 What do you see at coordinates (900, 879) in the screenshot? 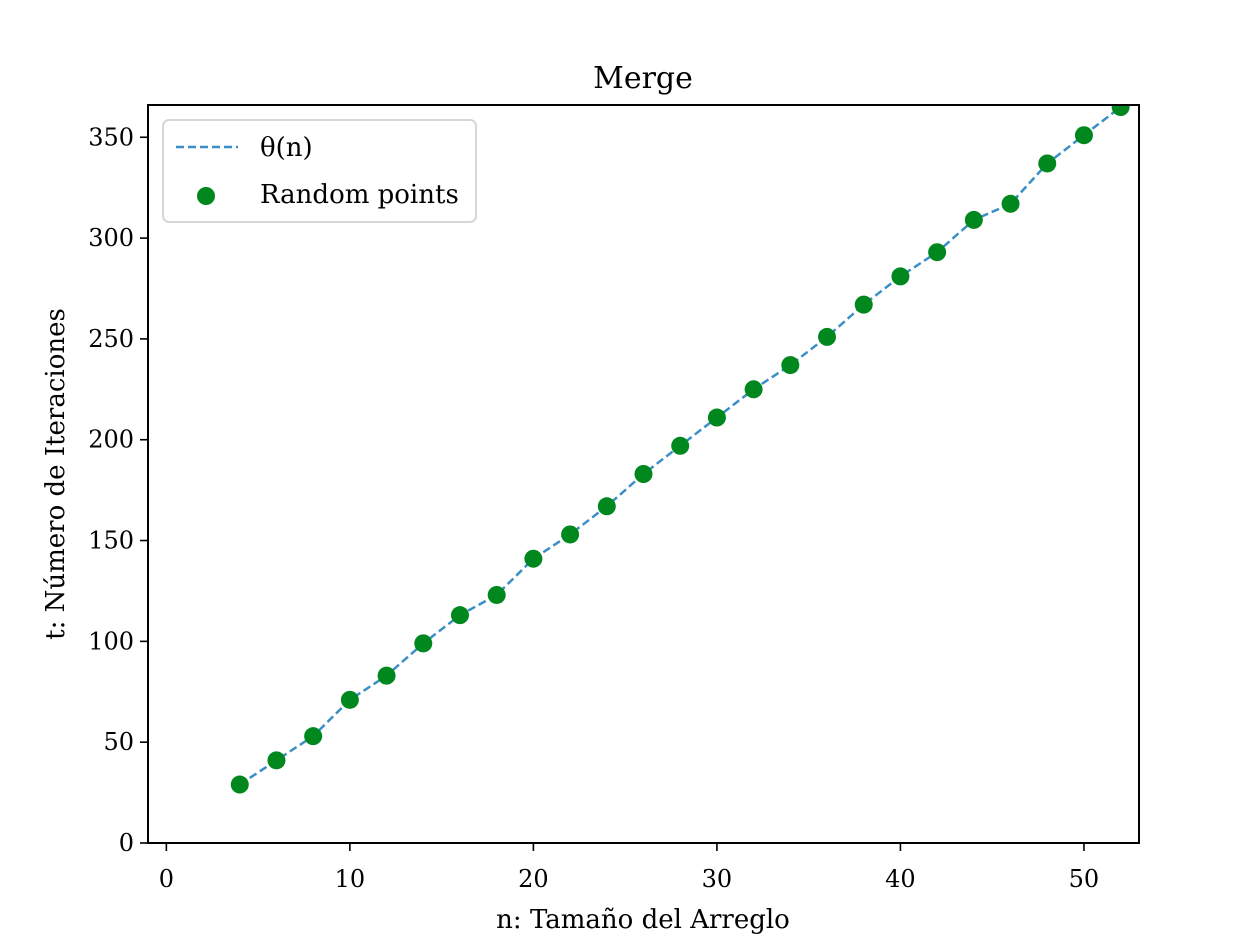
I see `x-tick-label: 40` at bounding box center [900, 879].